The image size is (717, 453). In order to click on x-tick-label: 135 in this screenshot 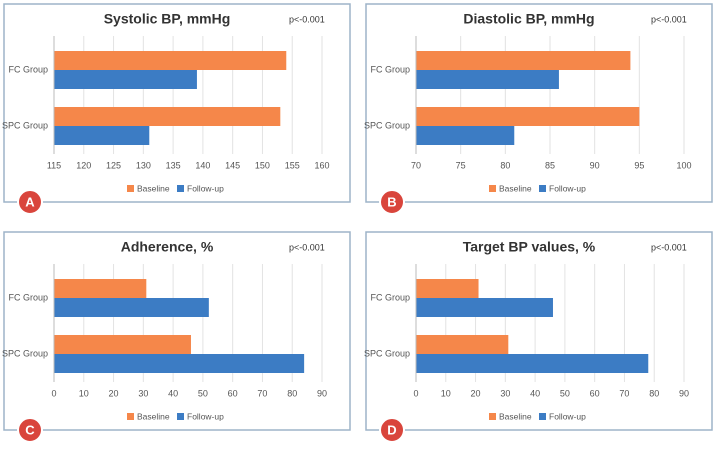, I will do `click(173, 165)`.